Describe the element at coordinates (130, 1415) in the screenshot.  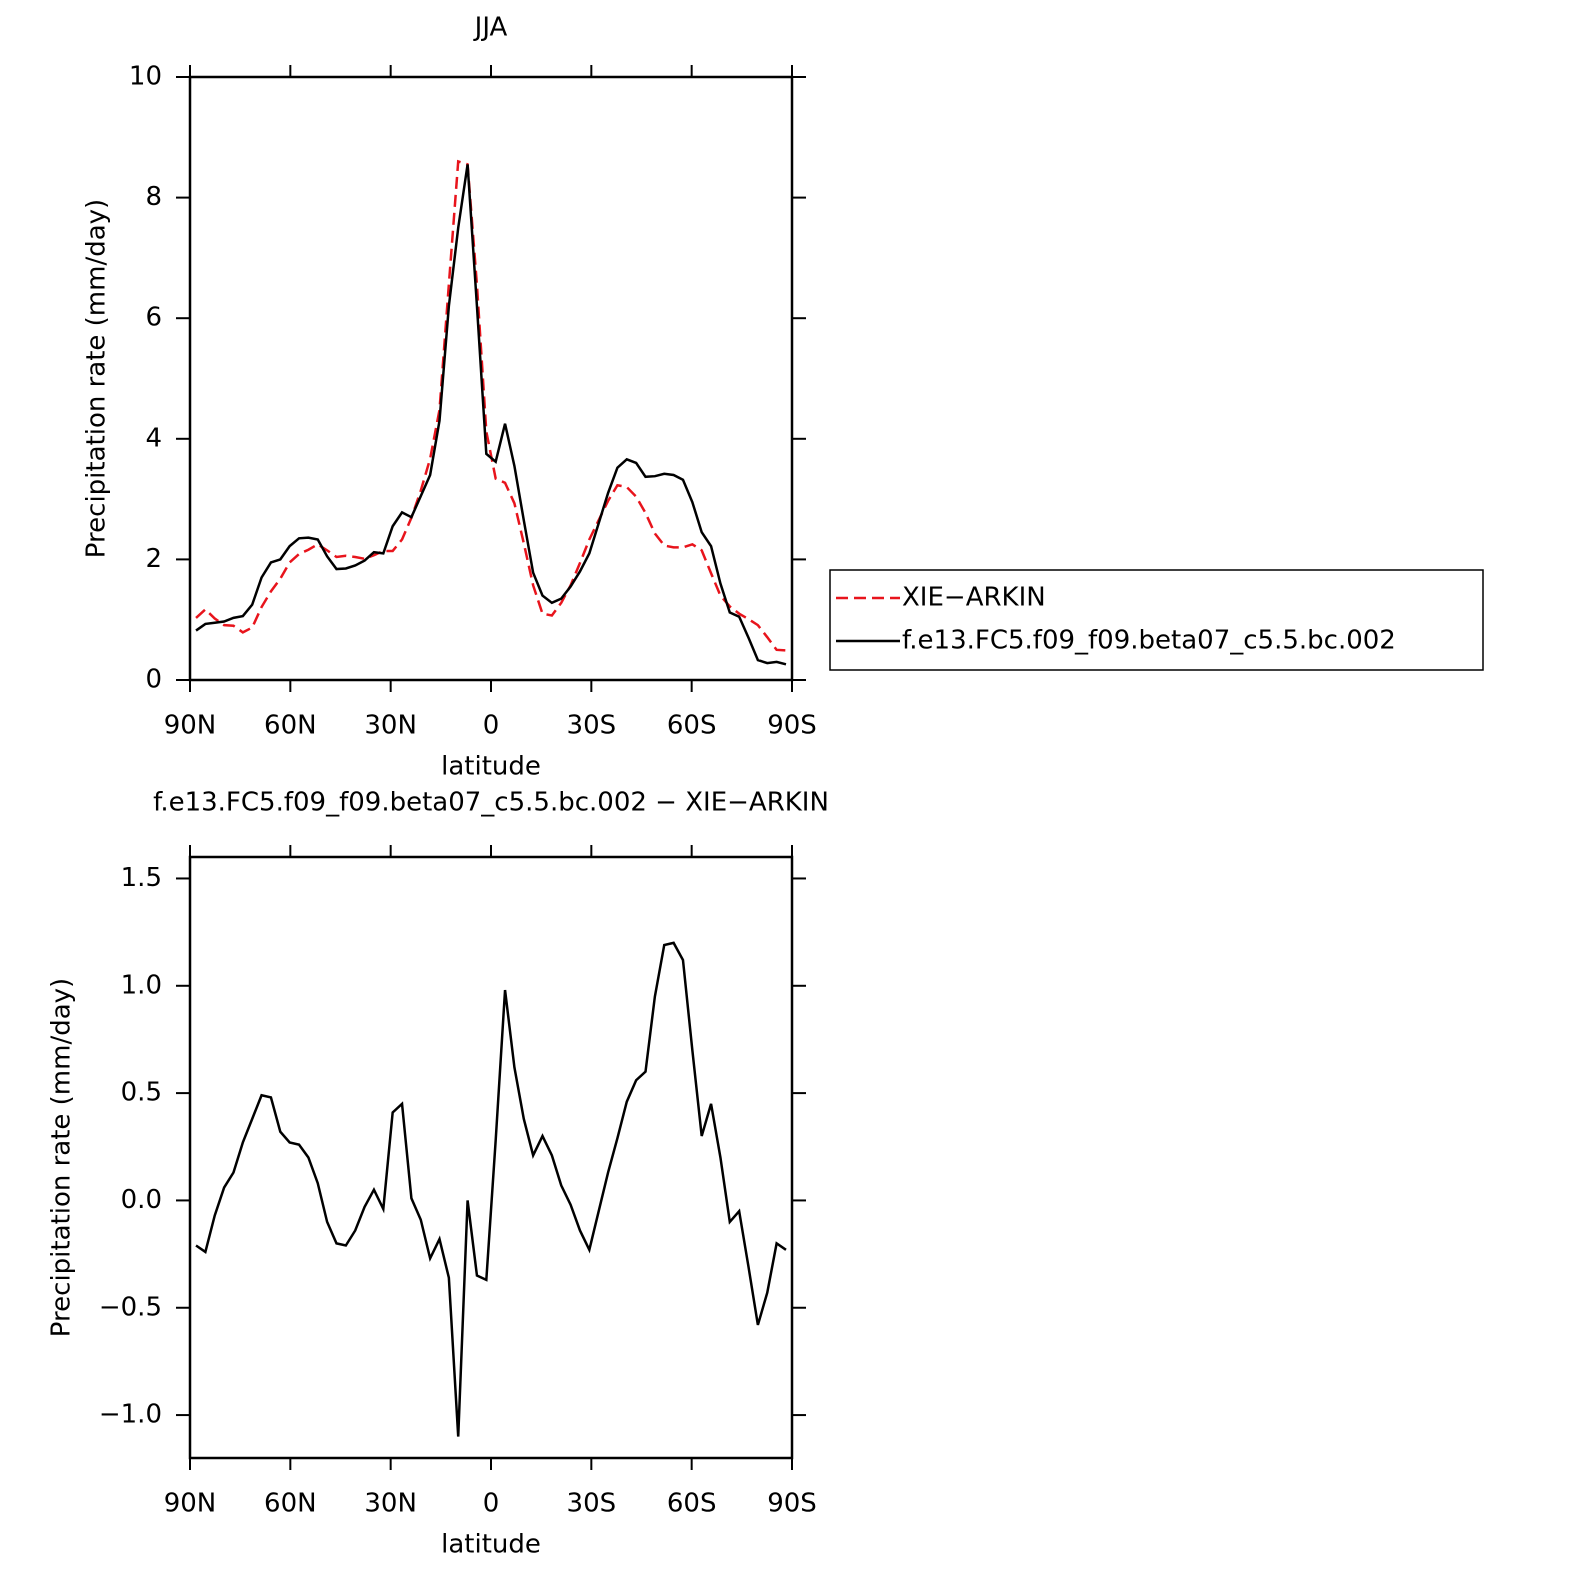
I see `y-tick-label: −1.0` at that location.